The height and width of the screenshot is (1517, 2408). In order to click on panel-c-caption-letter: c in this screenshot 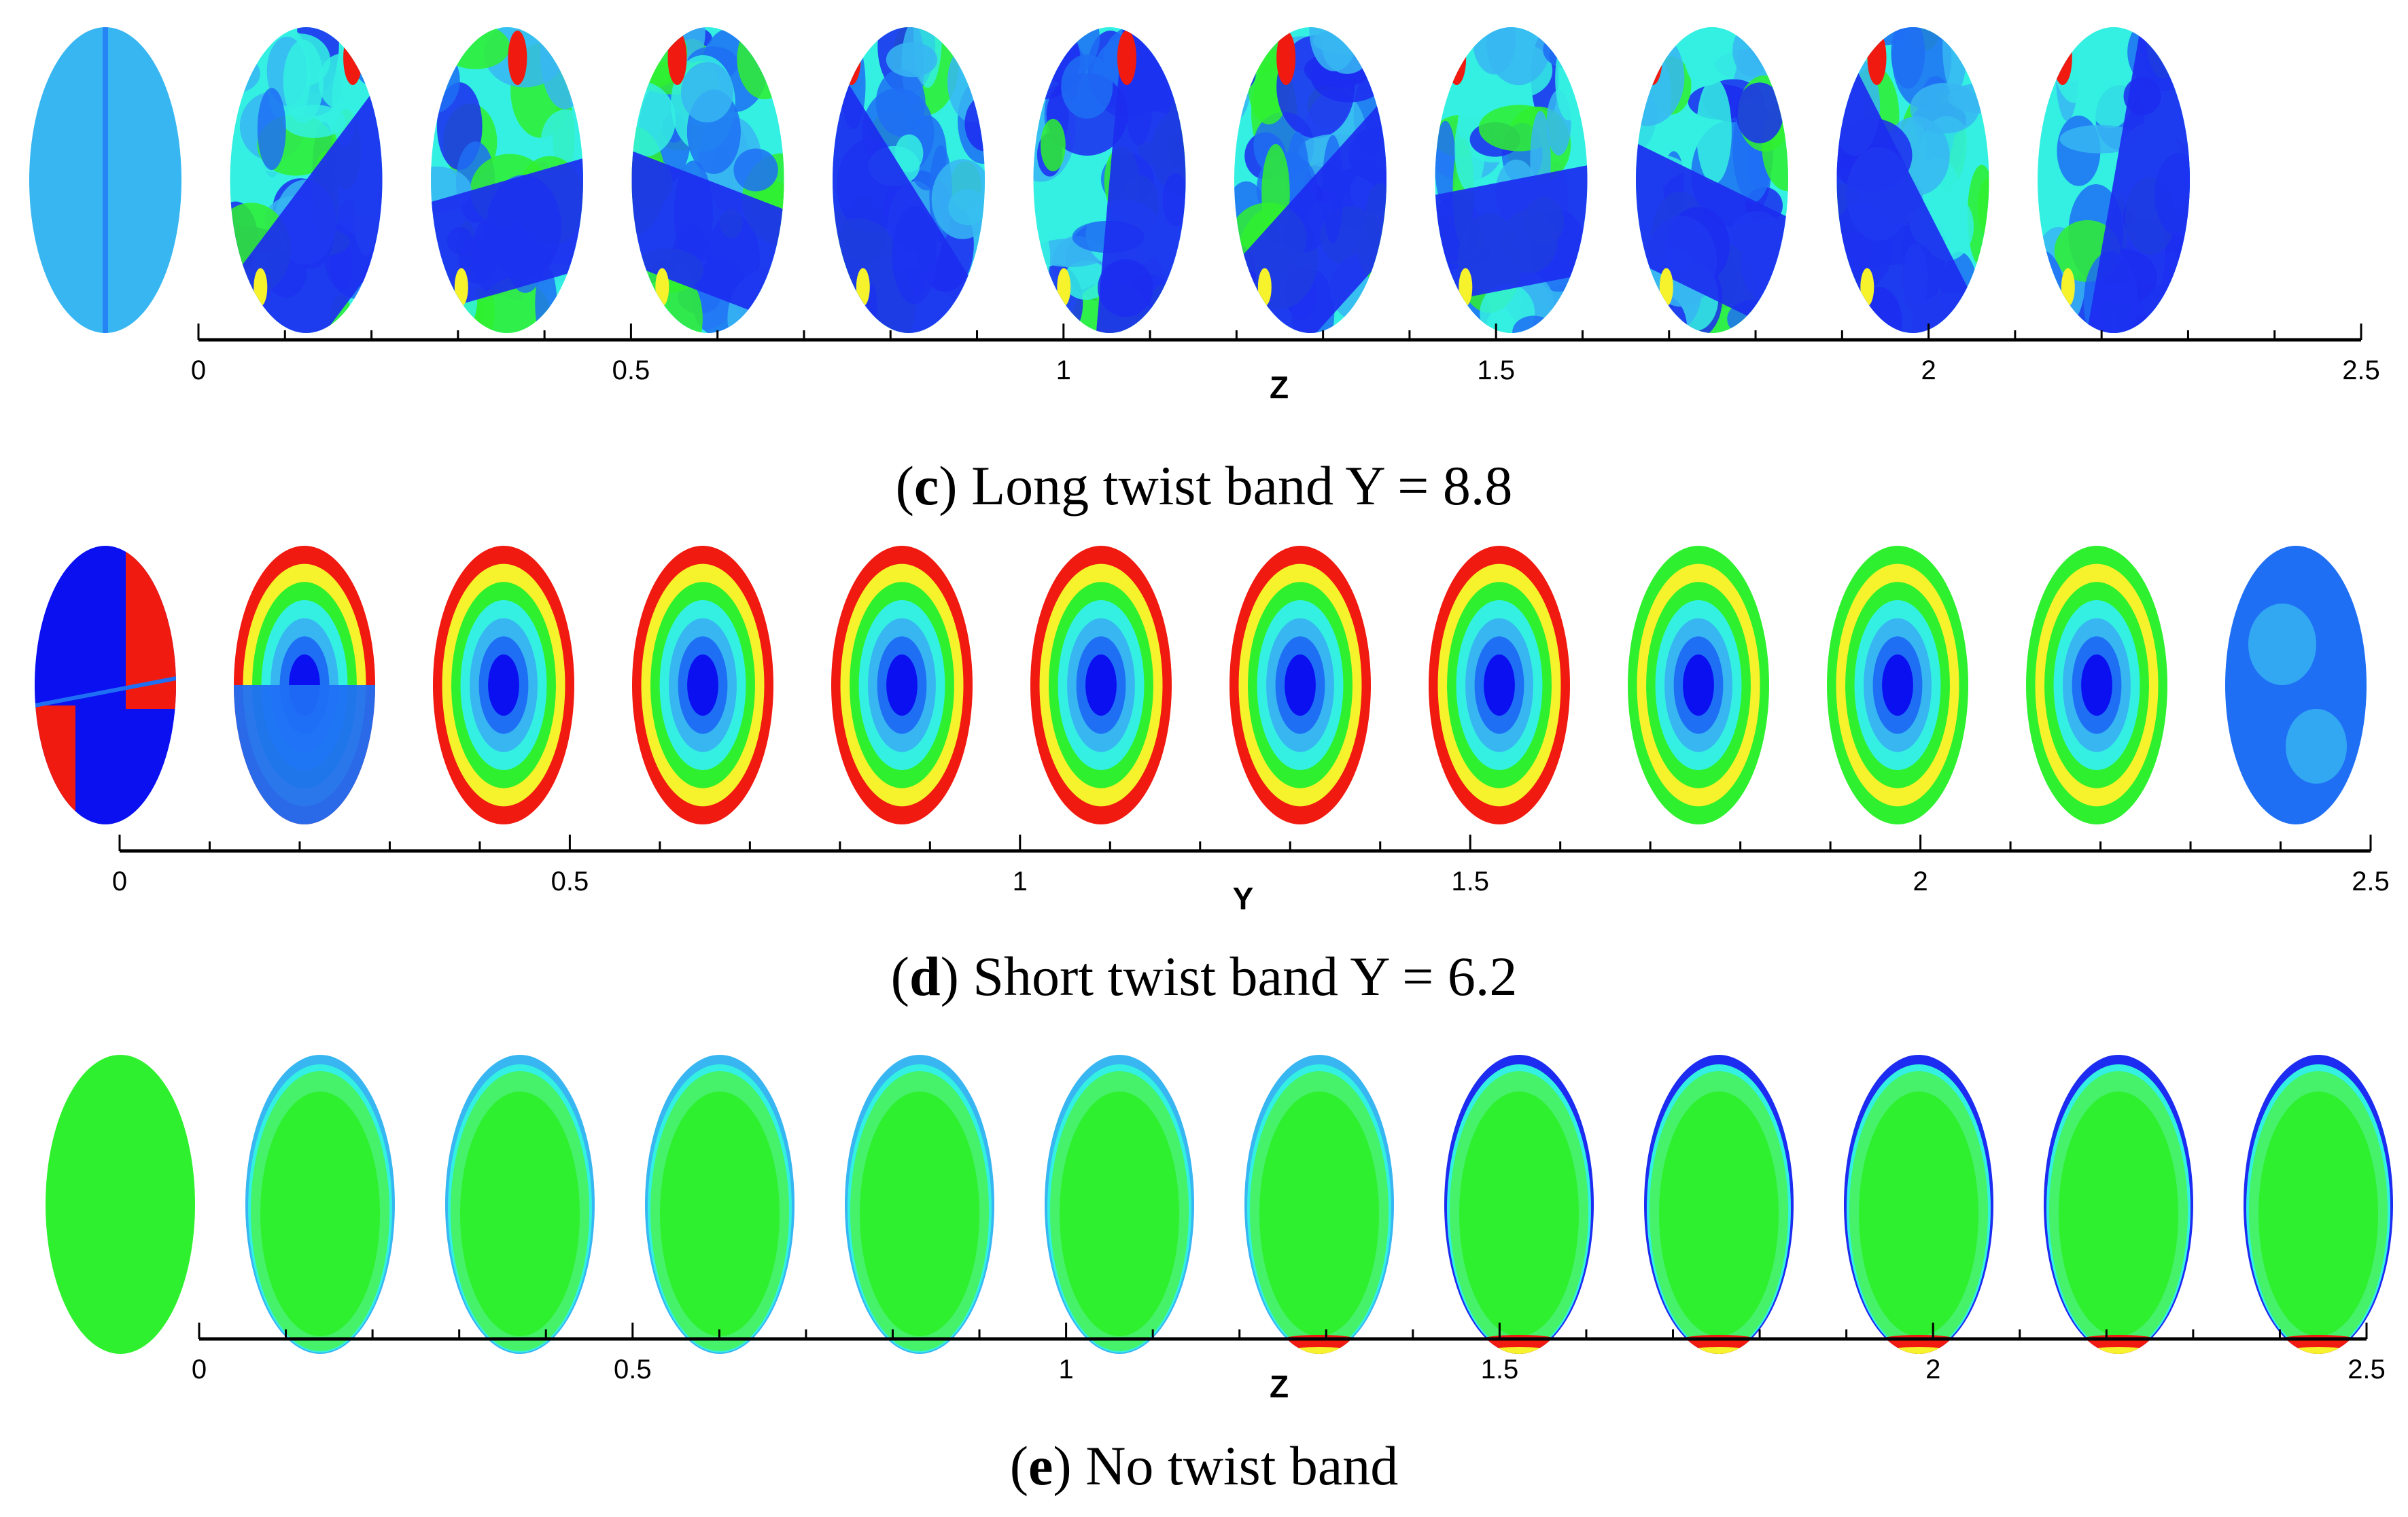, I will do `click(926, 486)`.